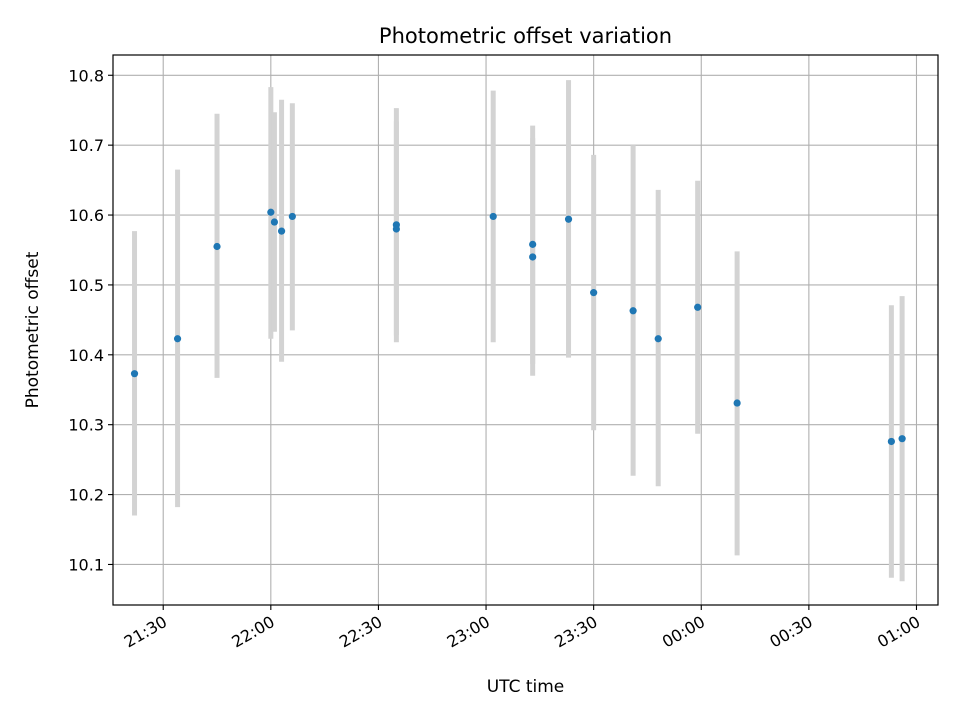  What do you see at coordinates (86, 285) in the screenshot?
I see `y-tick-label: 10.5` at bounding box center [86, 285].